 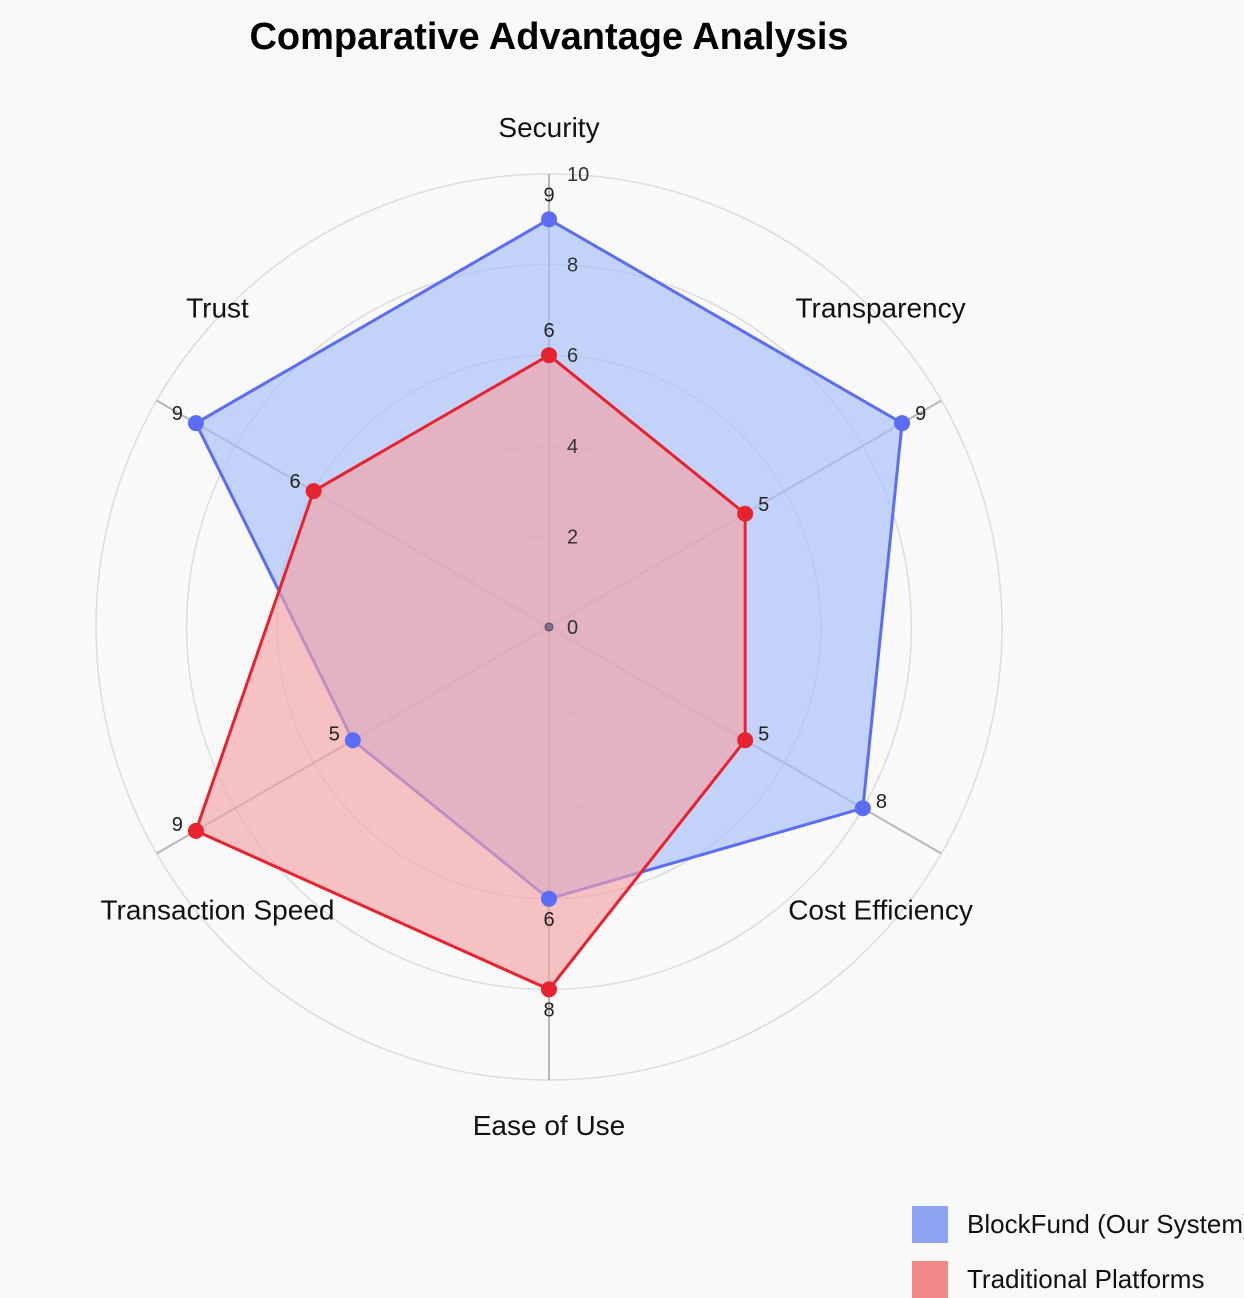 What do you see at coordinates (548, 195) in the screenshot?
I see `value-label-blockfund-our-system-security: 9` at bounding box center [548, 195].